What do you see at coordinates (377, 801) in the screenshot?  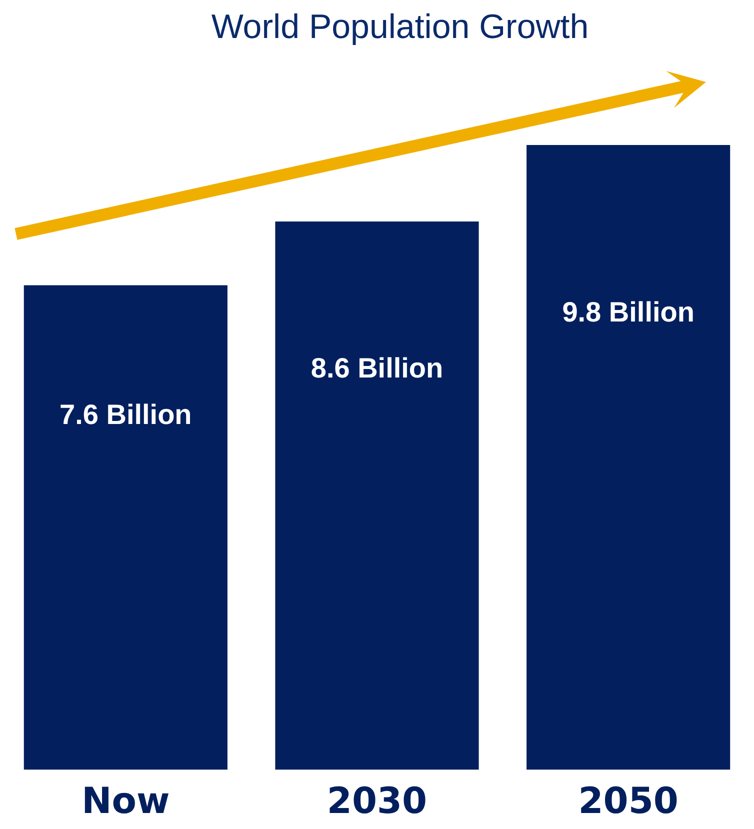 I see `x-tick-label: 2030` at bounding box center [377, 801].